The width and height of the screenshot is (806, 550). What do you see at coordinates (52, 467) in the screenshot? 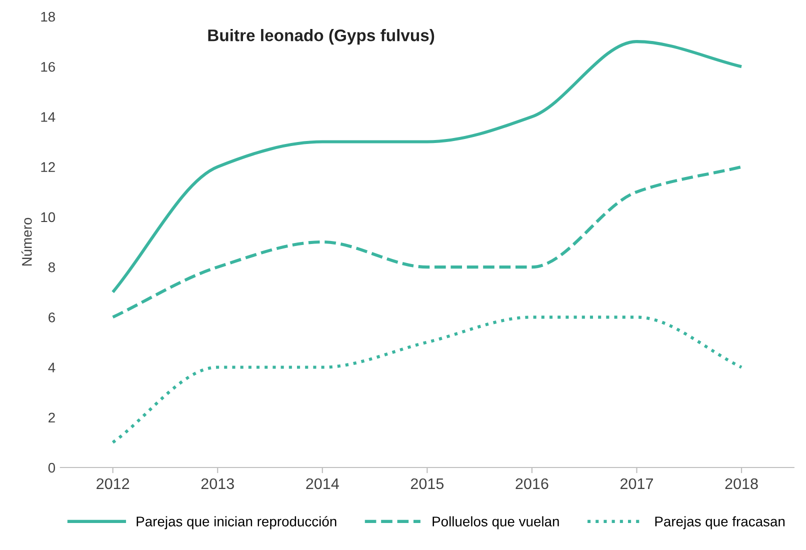
I see `y-tick-label: 0` at bounding box center [52, 467].